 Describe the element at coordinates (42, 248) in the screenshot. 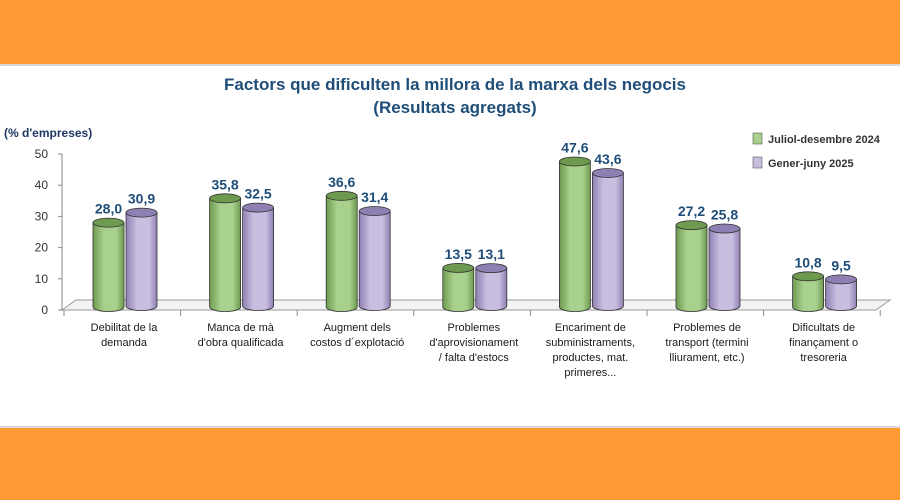

I see `y-tick-label: 20` at that location.